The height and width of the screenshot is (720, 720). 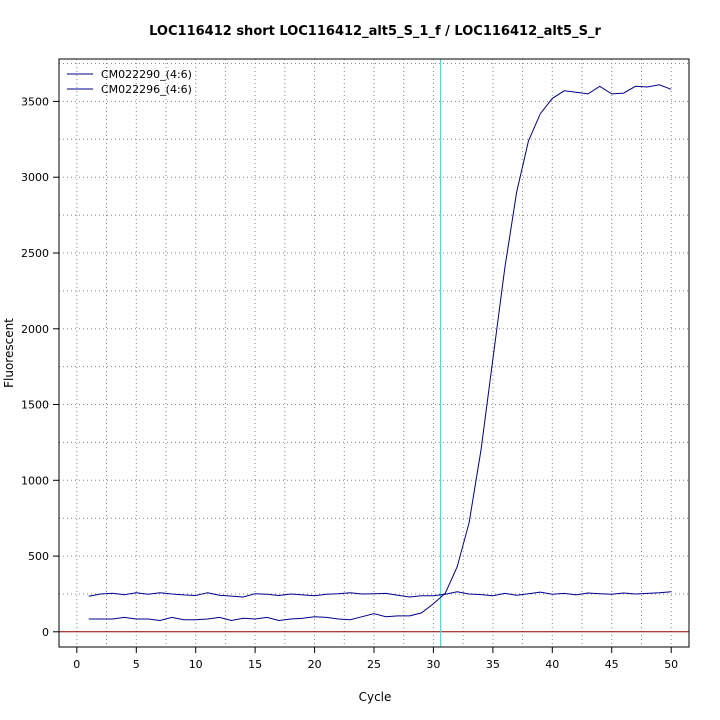 What do you see at coordinates (35, 253) in the screenshot?
I see `y-tick-label: 2500` at bounding box center [35, 253].